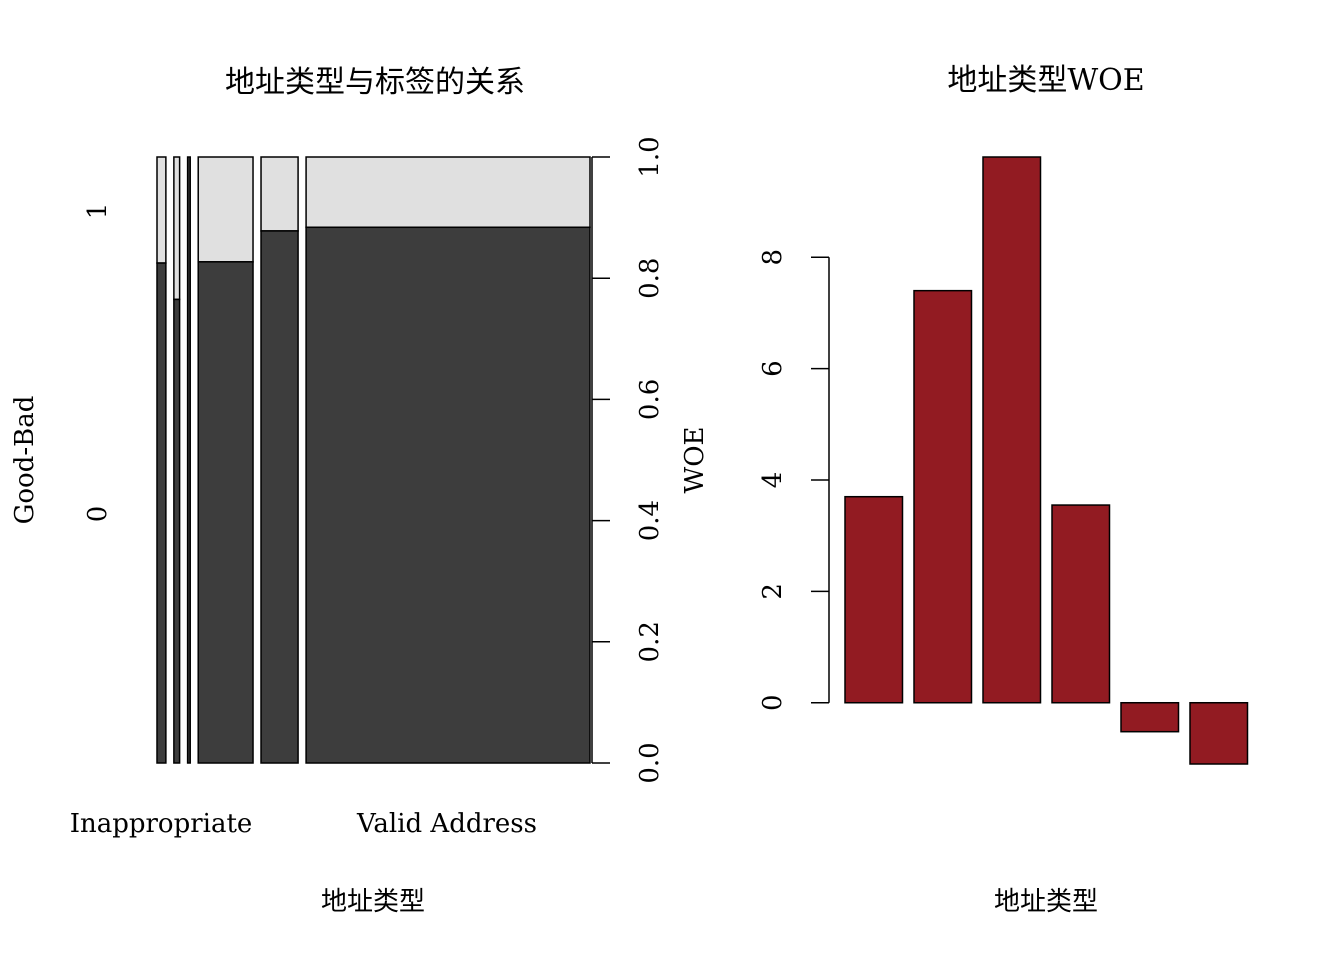 The width and height of the screenshot is (1344, 960). I want to click on mosaic-x-labels: Inappropriate Valid Address, so click(303, 824).